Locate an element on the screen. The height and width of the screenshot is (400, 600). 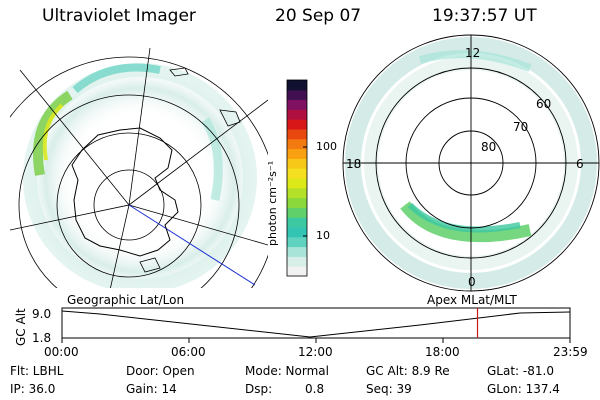
aurora-band-core is located at coordinates (464, 217).